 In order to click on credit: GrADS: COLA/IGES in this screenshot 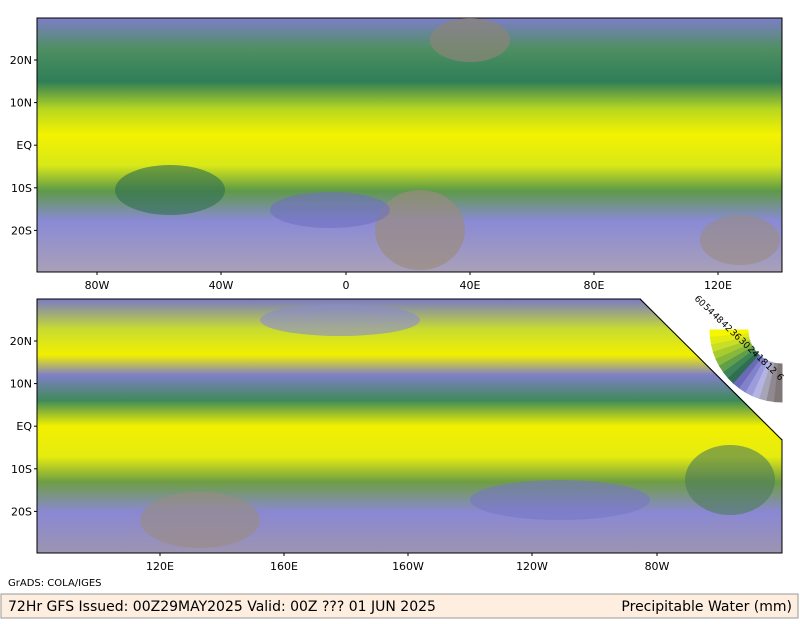, I will do `click(55, 583)`.